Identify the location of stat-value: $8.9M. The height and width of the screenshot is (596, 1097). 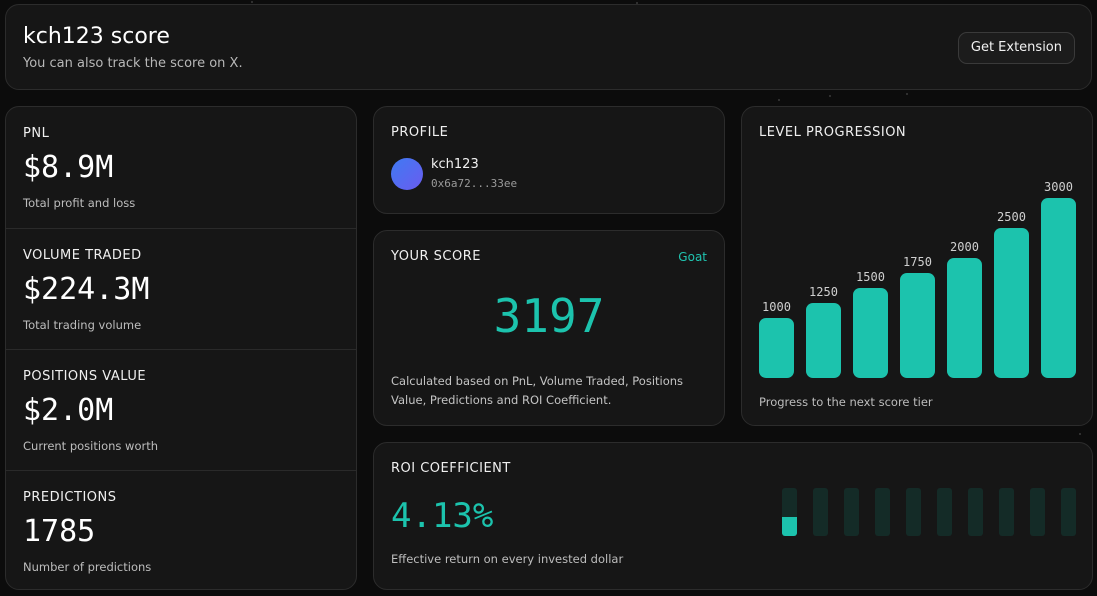
(68, 167).